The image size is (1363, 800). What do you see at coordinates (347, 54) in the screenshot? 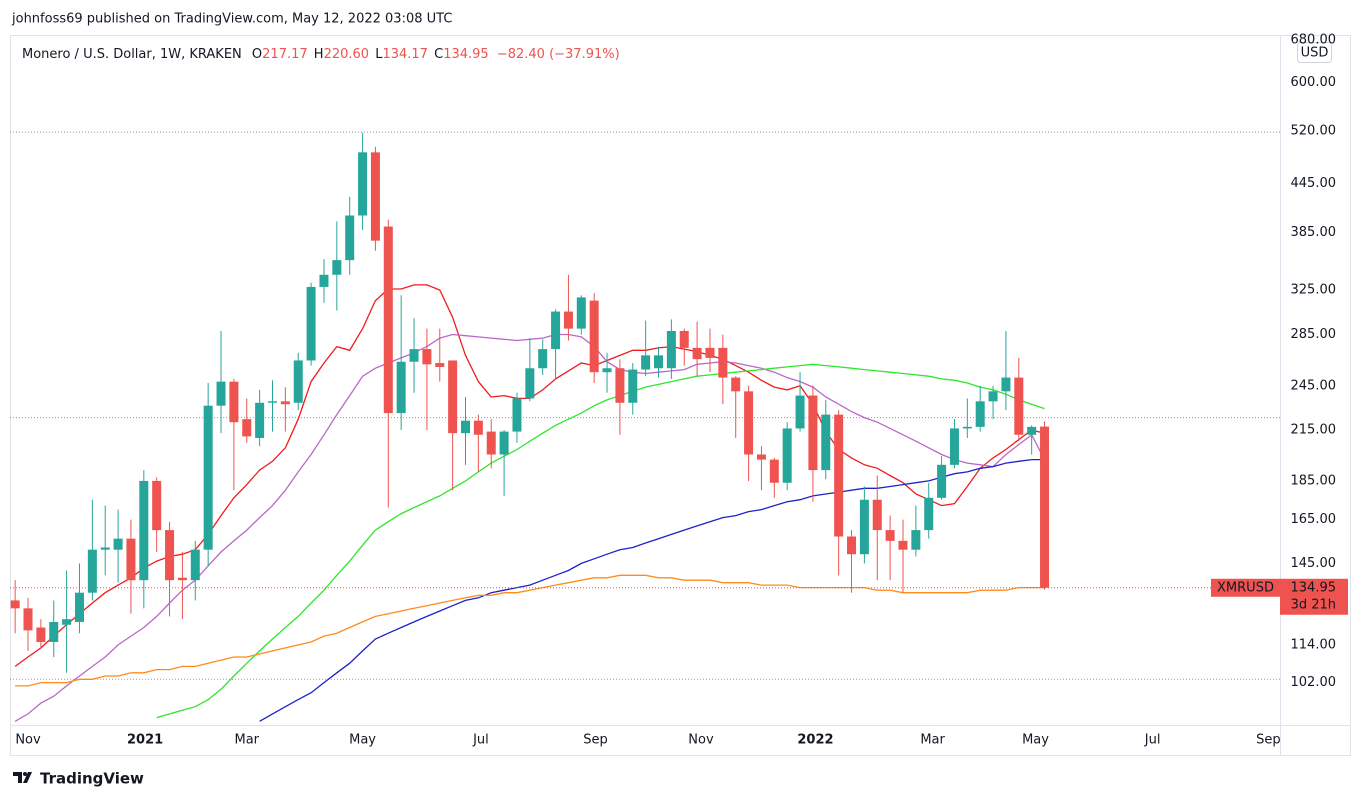
I see `ohlc-value: 220.60` at bounding box center [347, 54].